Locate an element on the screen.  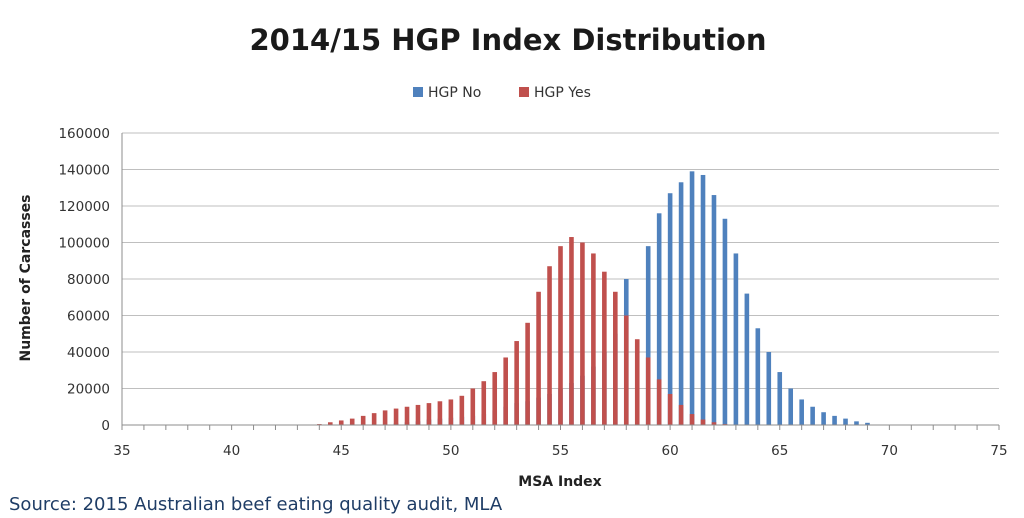
x-tick-label: 40 is located at coordinates (231, 451).